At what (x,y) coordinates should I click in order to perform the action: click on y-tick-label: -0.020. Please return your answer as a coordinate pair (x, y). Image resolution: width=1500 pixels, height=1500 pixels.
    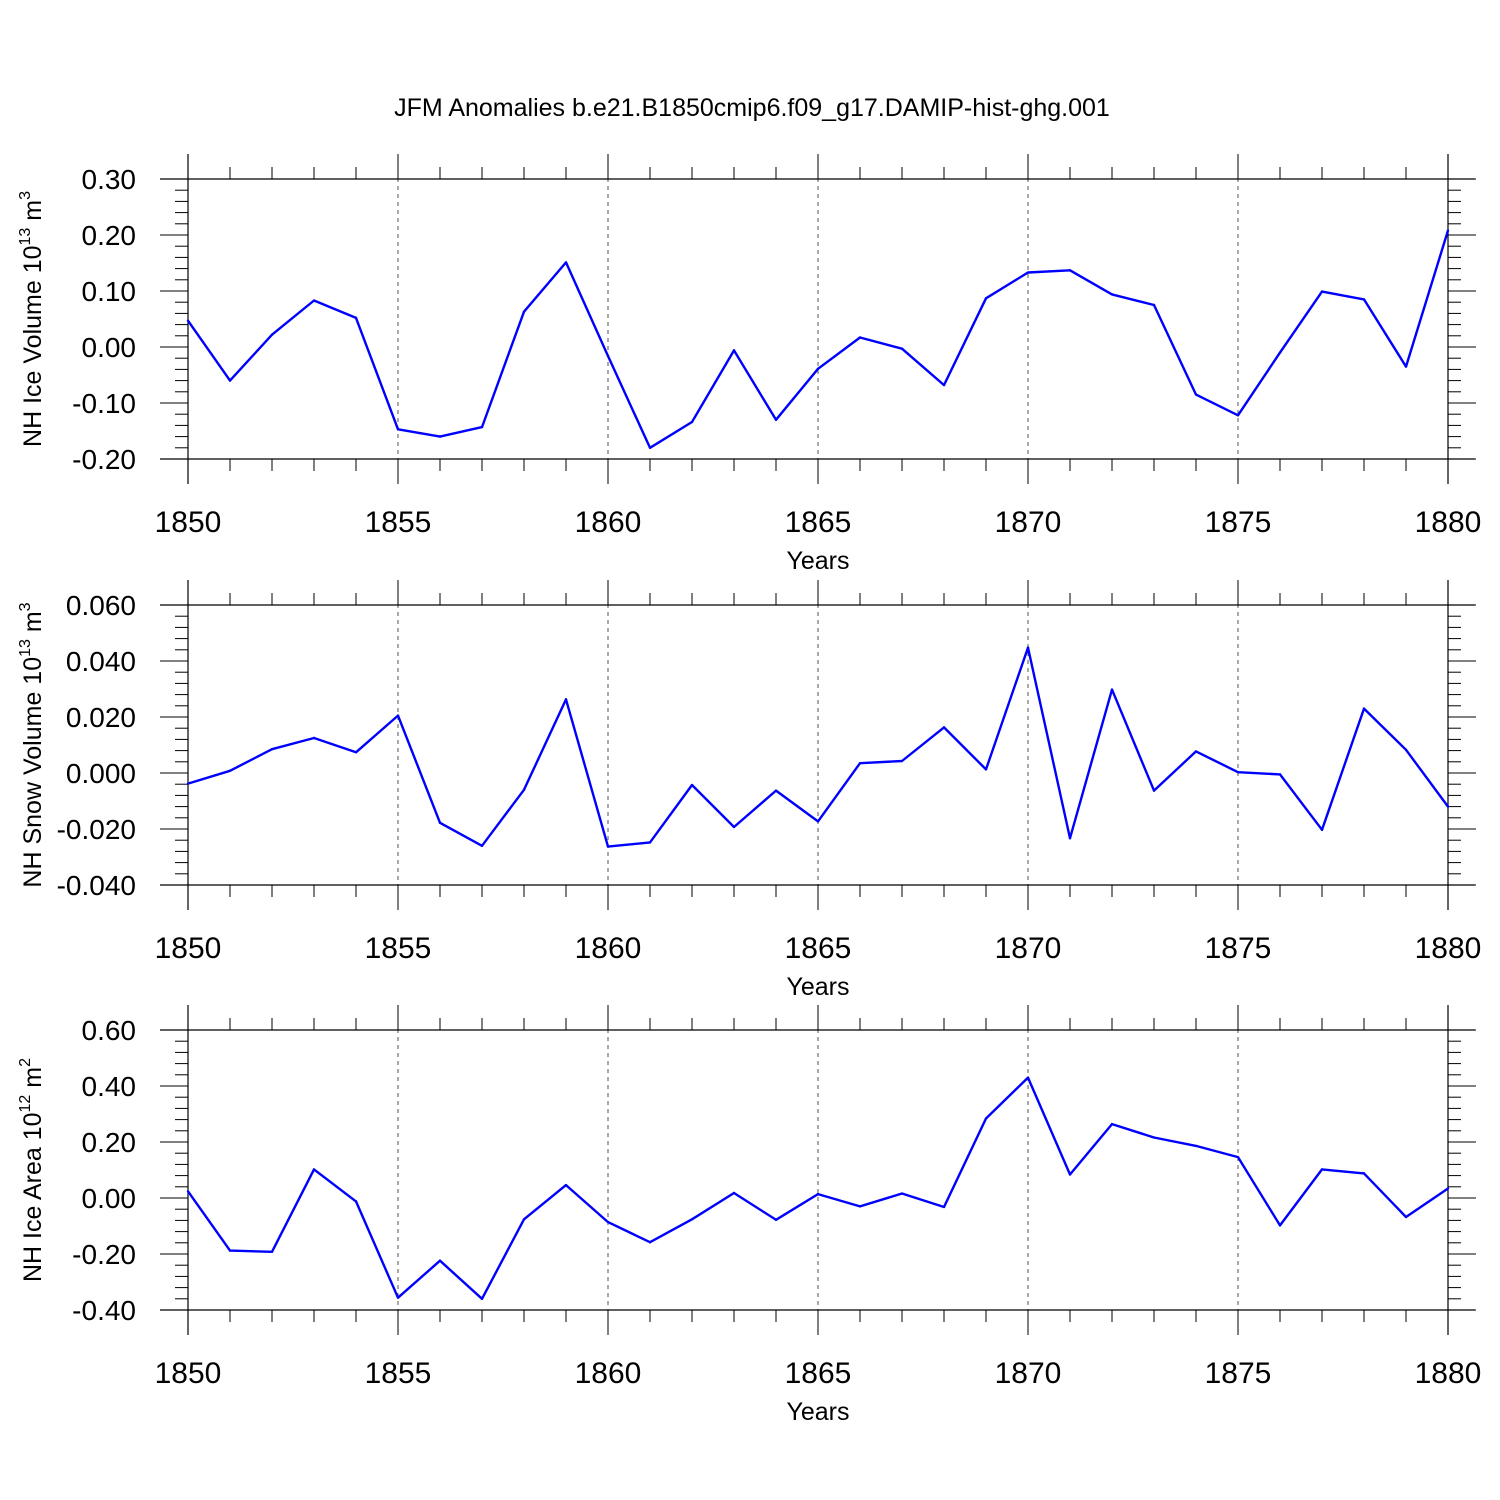
    Looking at the image, I should click on (96, 829).